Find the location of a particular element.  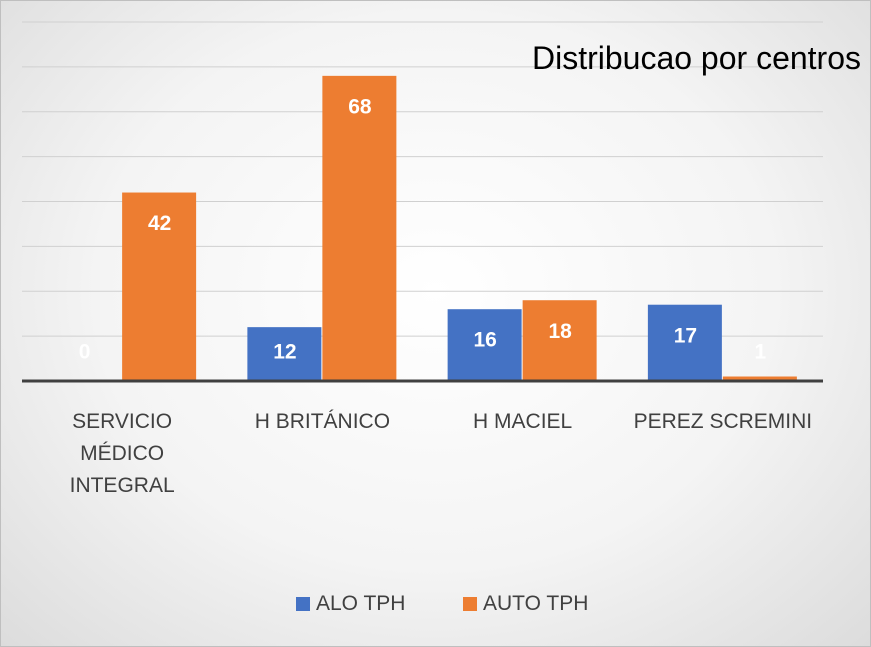

x-tick-label: H MACIEL is located at coordinates (523, 421).